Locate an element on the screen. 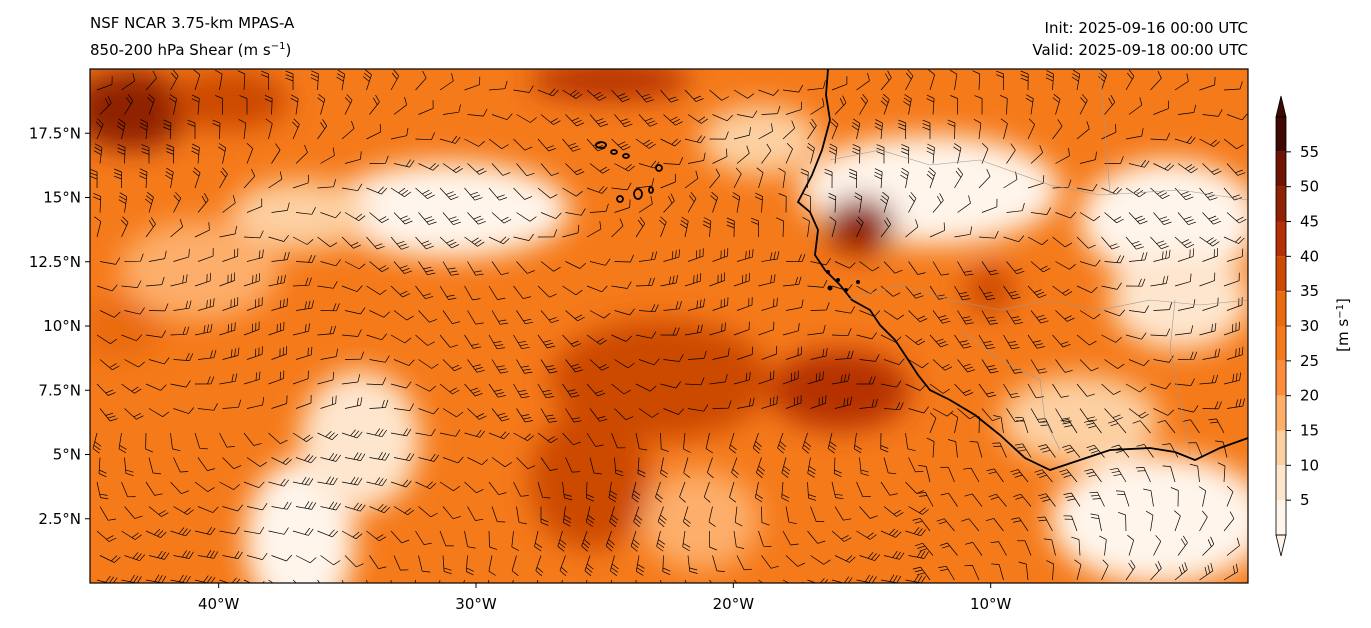 The height and width of the screenshot is (628, 1371). colorbar-tick-label: 35 is located at coordinates (1309, 291).